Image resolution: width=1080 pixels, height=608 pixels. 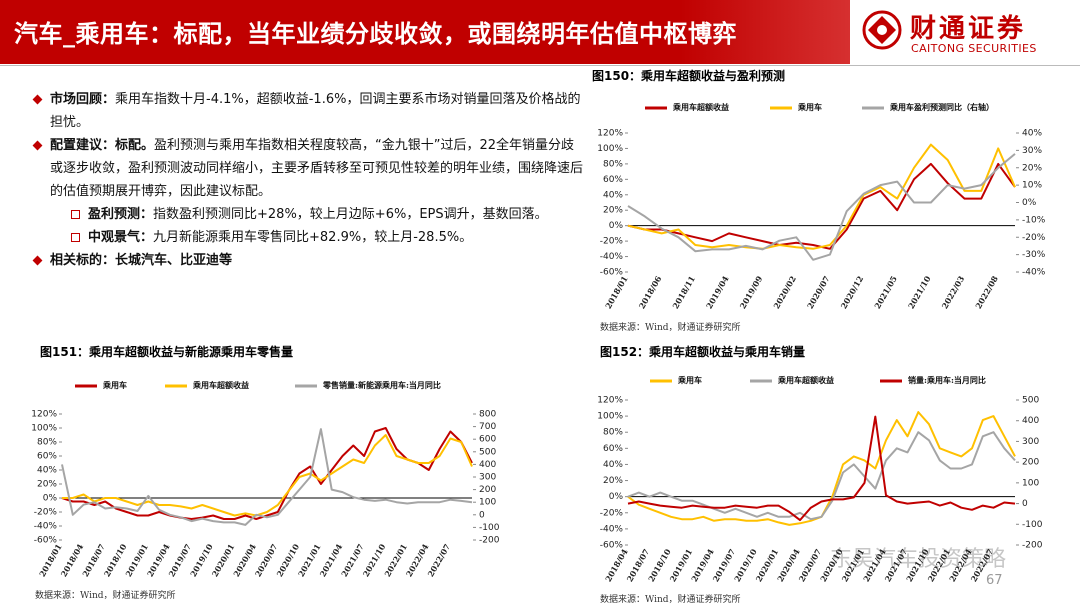 I want to click on chart-title: 图152：乘用车超额收益与乘用车销量, so click(x=702, y=351).